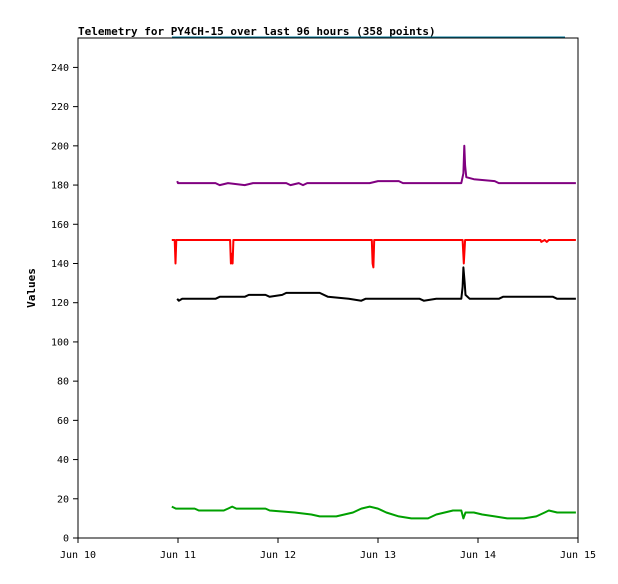  What do you see at coordinates (378, 555) in the screenshot?
I see `x-tick-label: Jun 13` at bounding box center [378, 555].